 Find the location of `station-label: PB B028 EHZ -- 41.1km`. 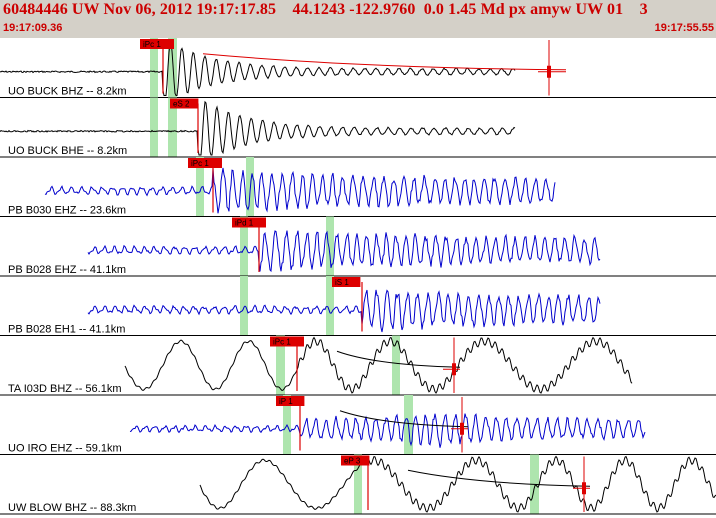

station-label: PB B028 EHZ -- 41.1km is located at coordinates (67, 270).